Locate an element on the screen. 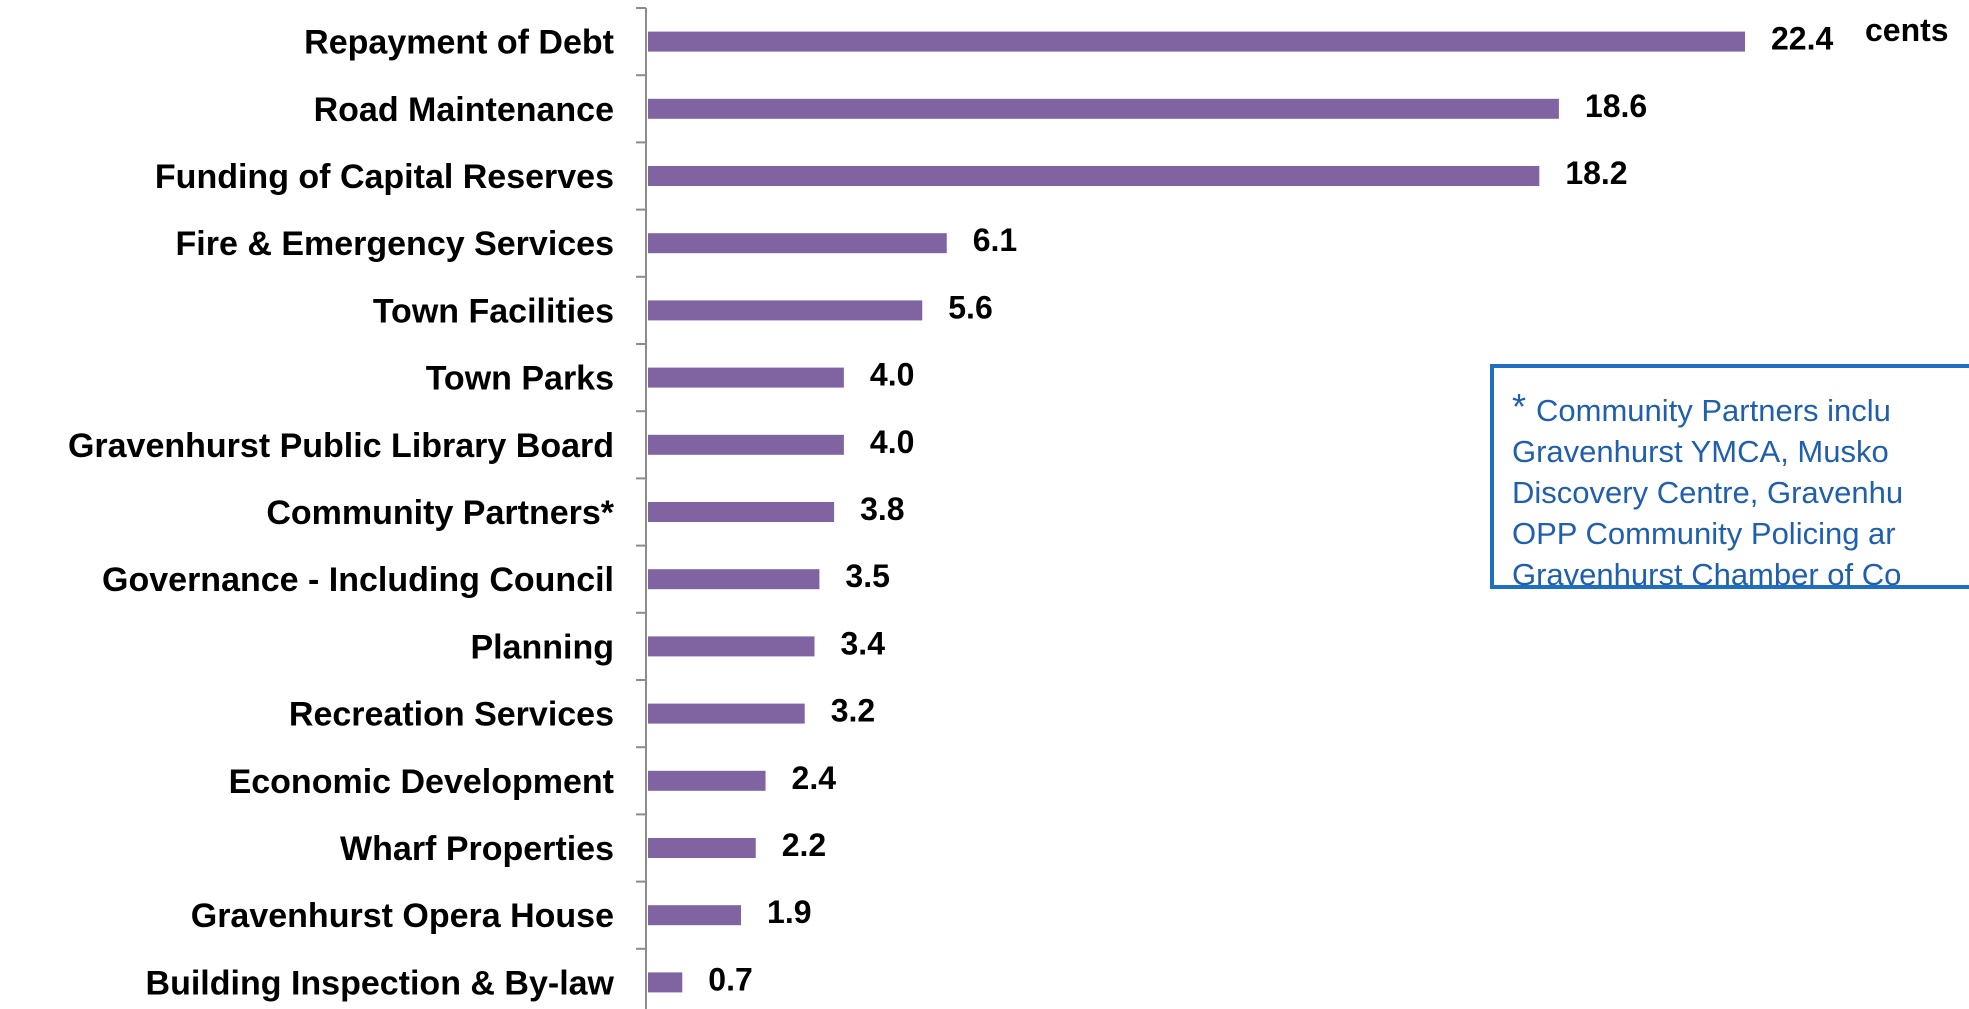 Image resolution: width=1969 pixels, height=1009 pixels. note-text: Community Partners inclu is located at coordinates (1713, 410).